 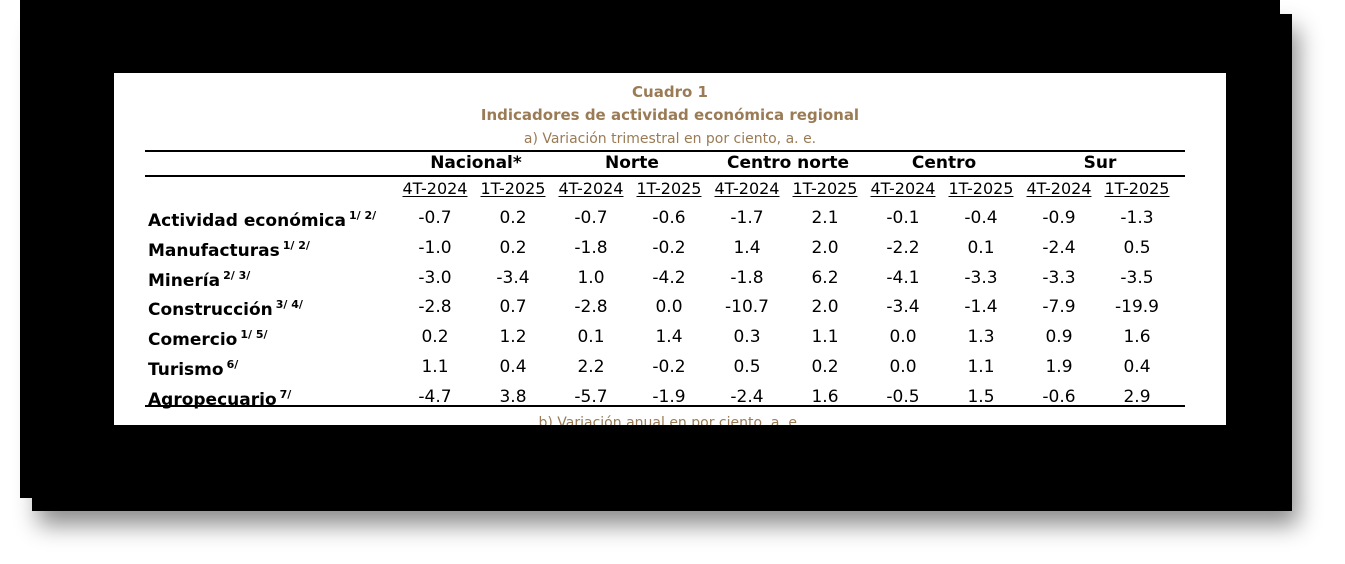 What do you see at coordinates (435, 277) in the screenshot?
I see `table-cell: -3.0` at bounding box center [435, 277].